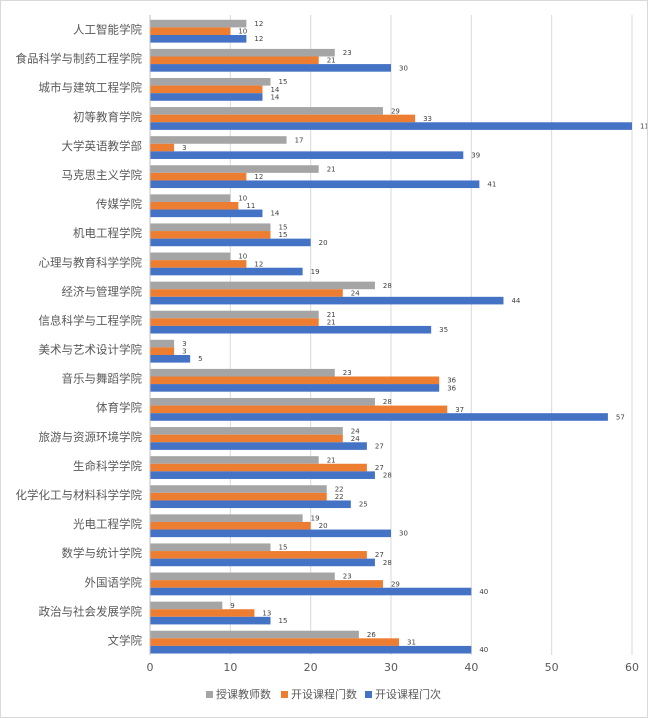 The image size is (648, 718). Describe the element at coordinates (283, 621) in the screenshot. I see `value-label-s2-c20: 15` at that location.